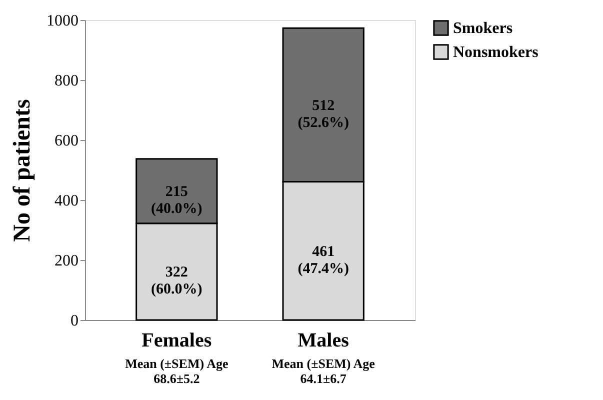 The width and height of the screenshot is (603, 400). What do you see at coordinates (483, 28) in the screenshot?
I see `legend-label: Smokers` at bounding box center [483, 28].